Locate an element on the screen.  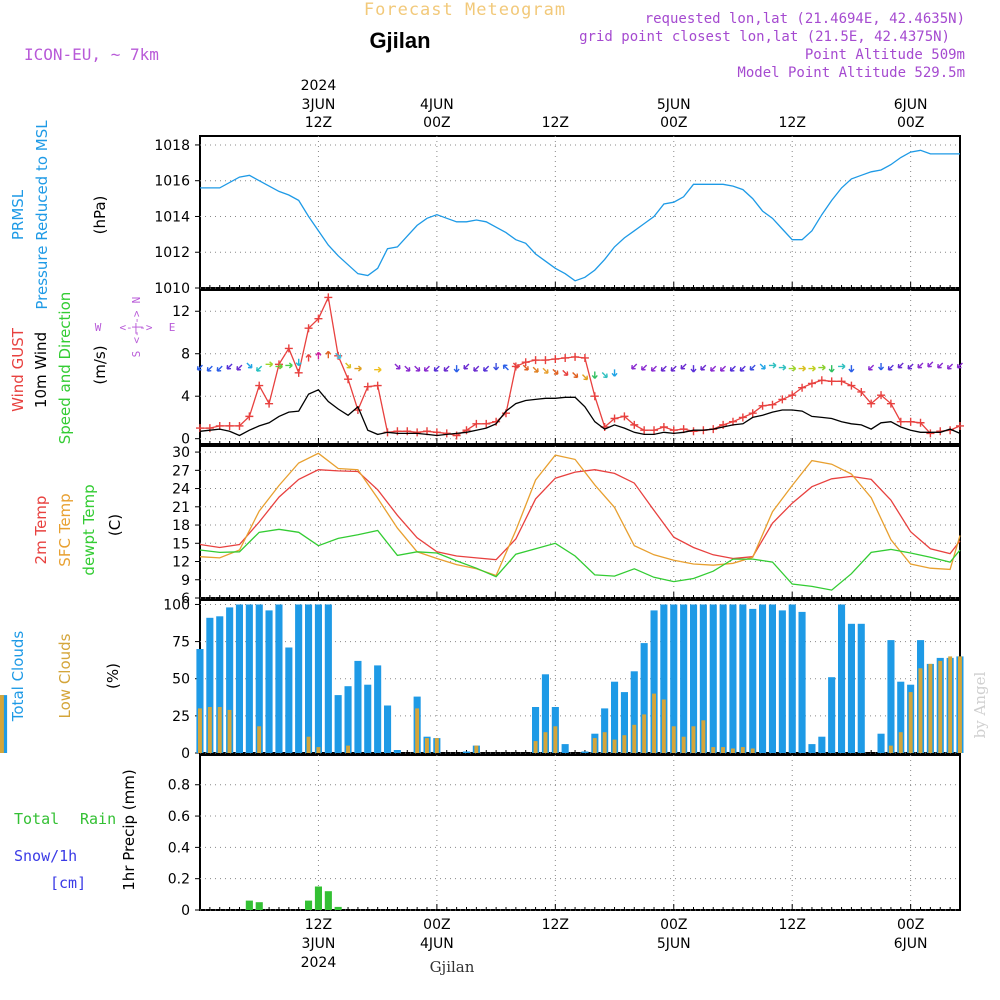
low-clouds-label: Low Clouds is located at coordinates (65, 675).